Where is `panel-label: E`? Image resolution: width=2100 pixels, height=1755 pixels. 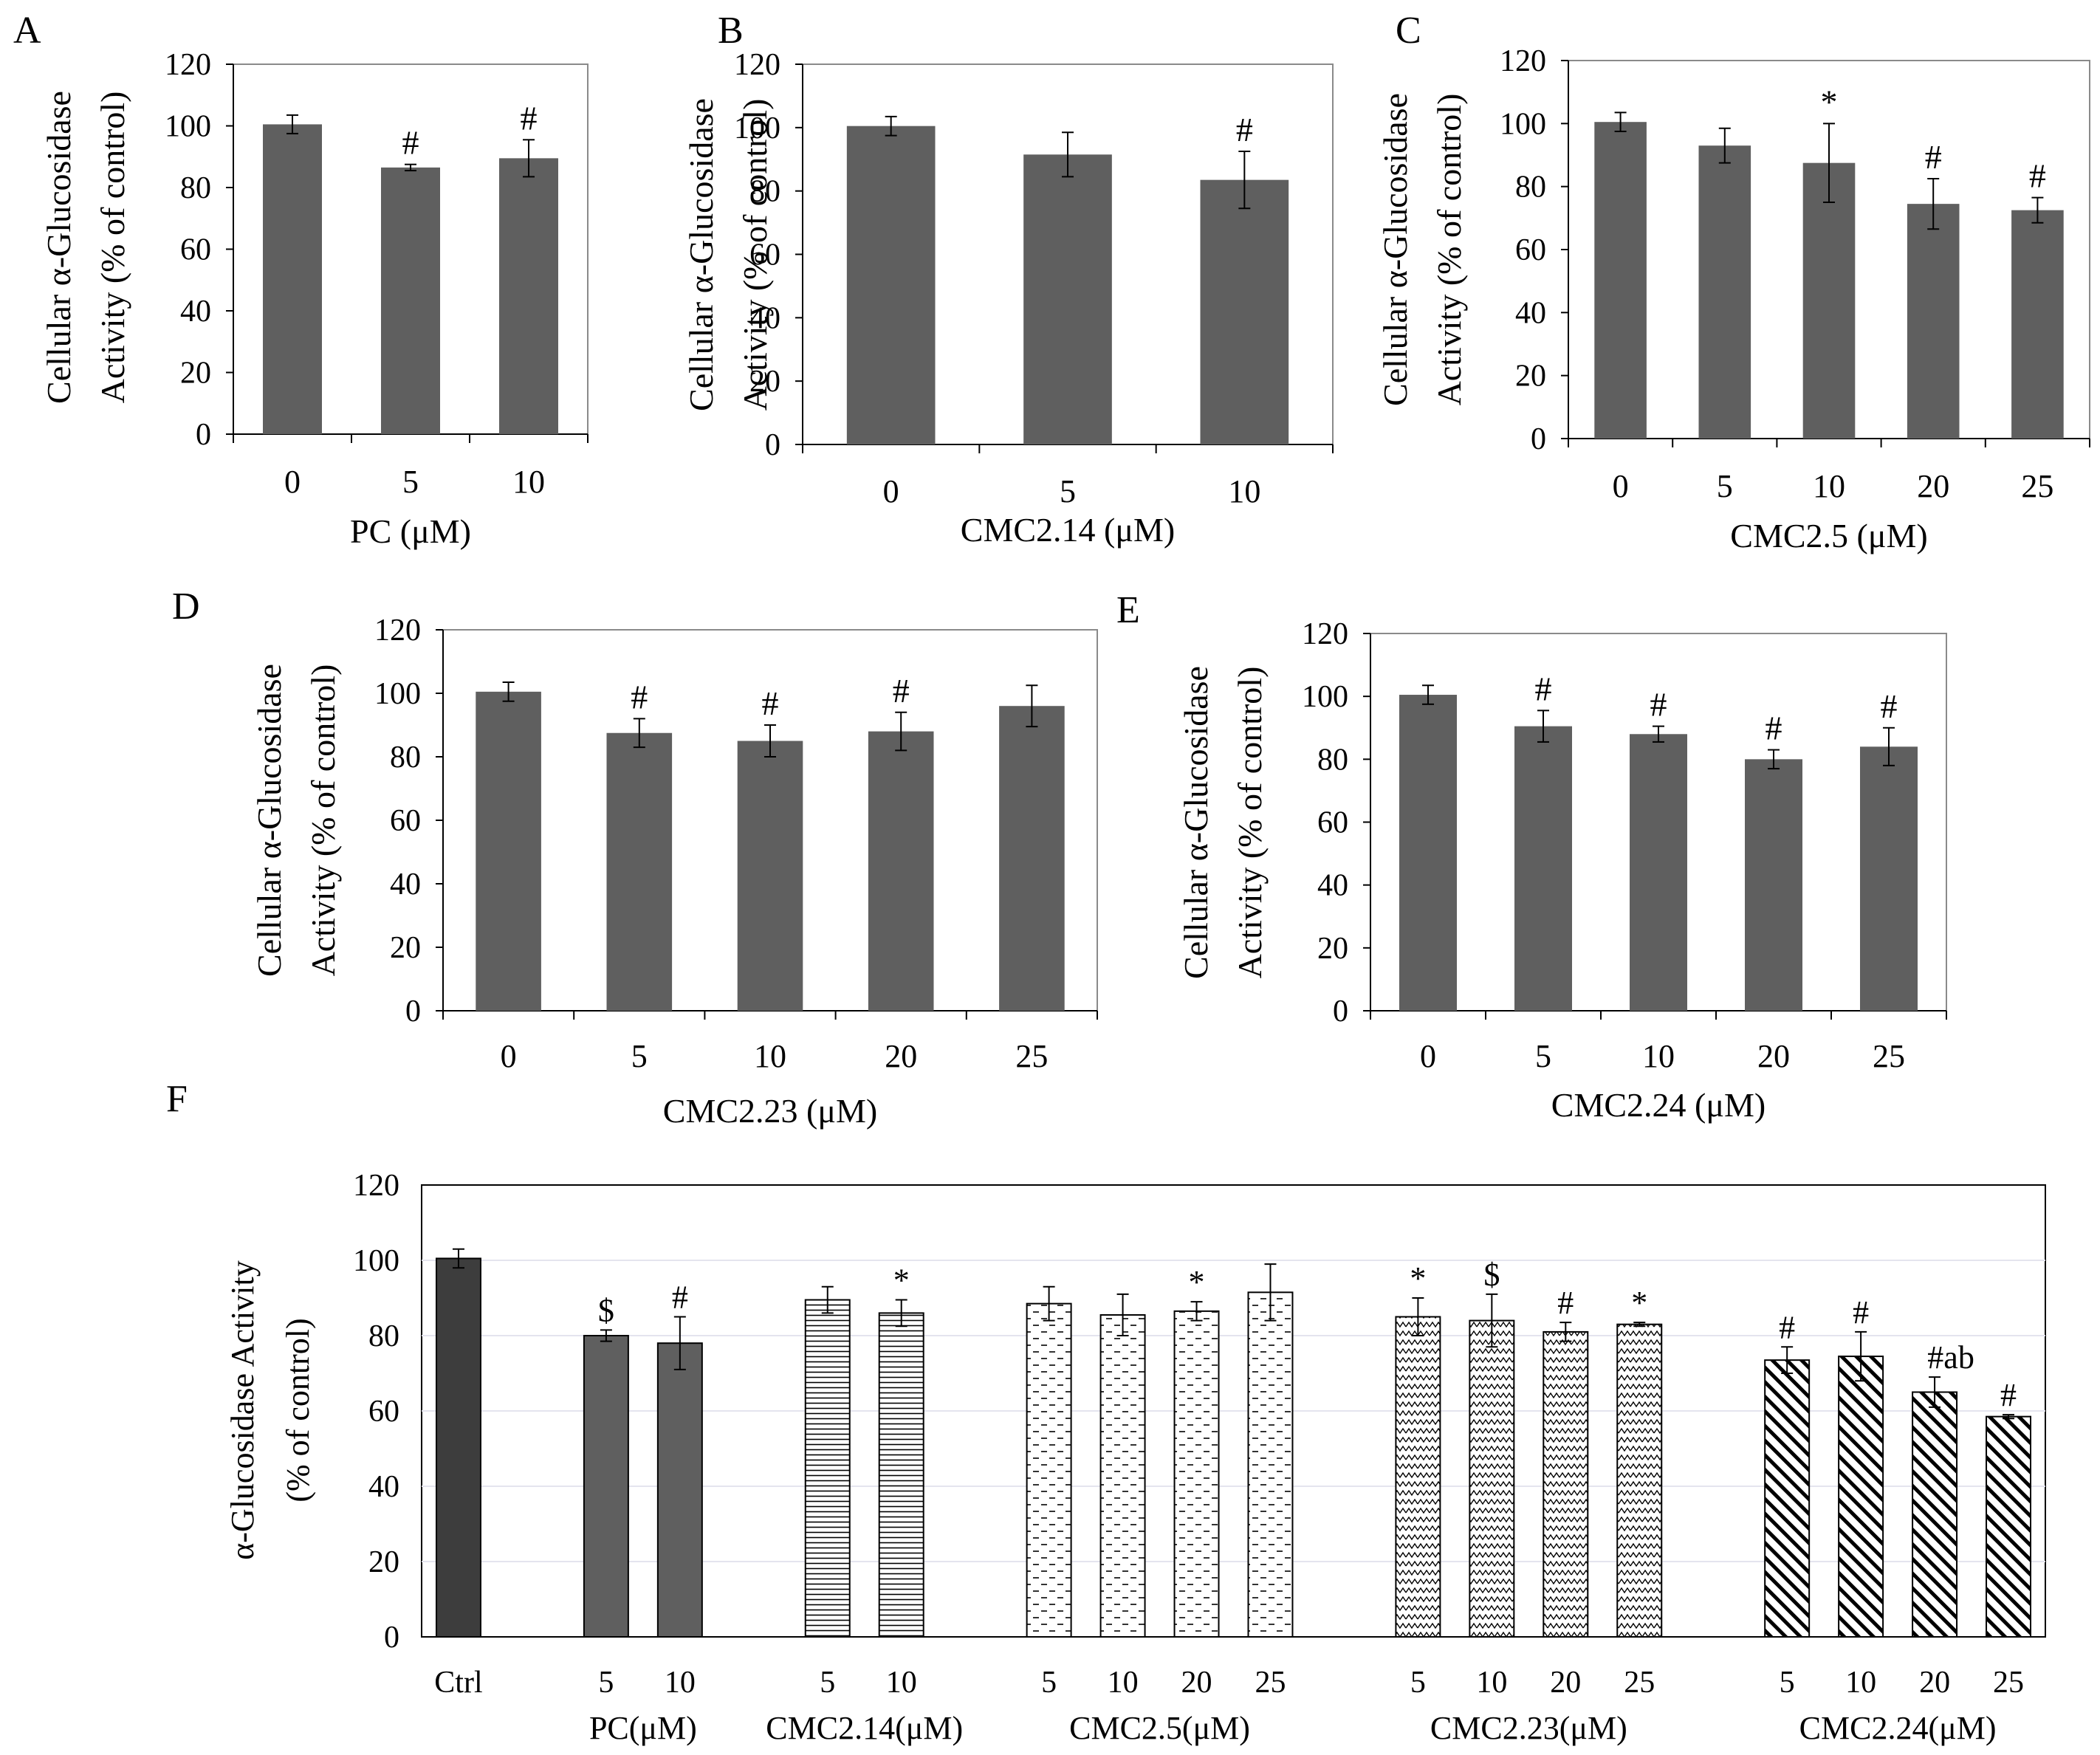
panel-label: E is located at coordinates (1128, 610).